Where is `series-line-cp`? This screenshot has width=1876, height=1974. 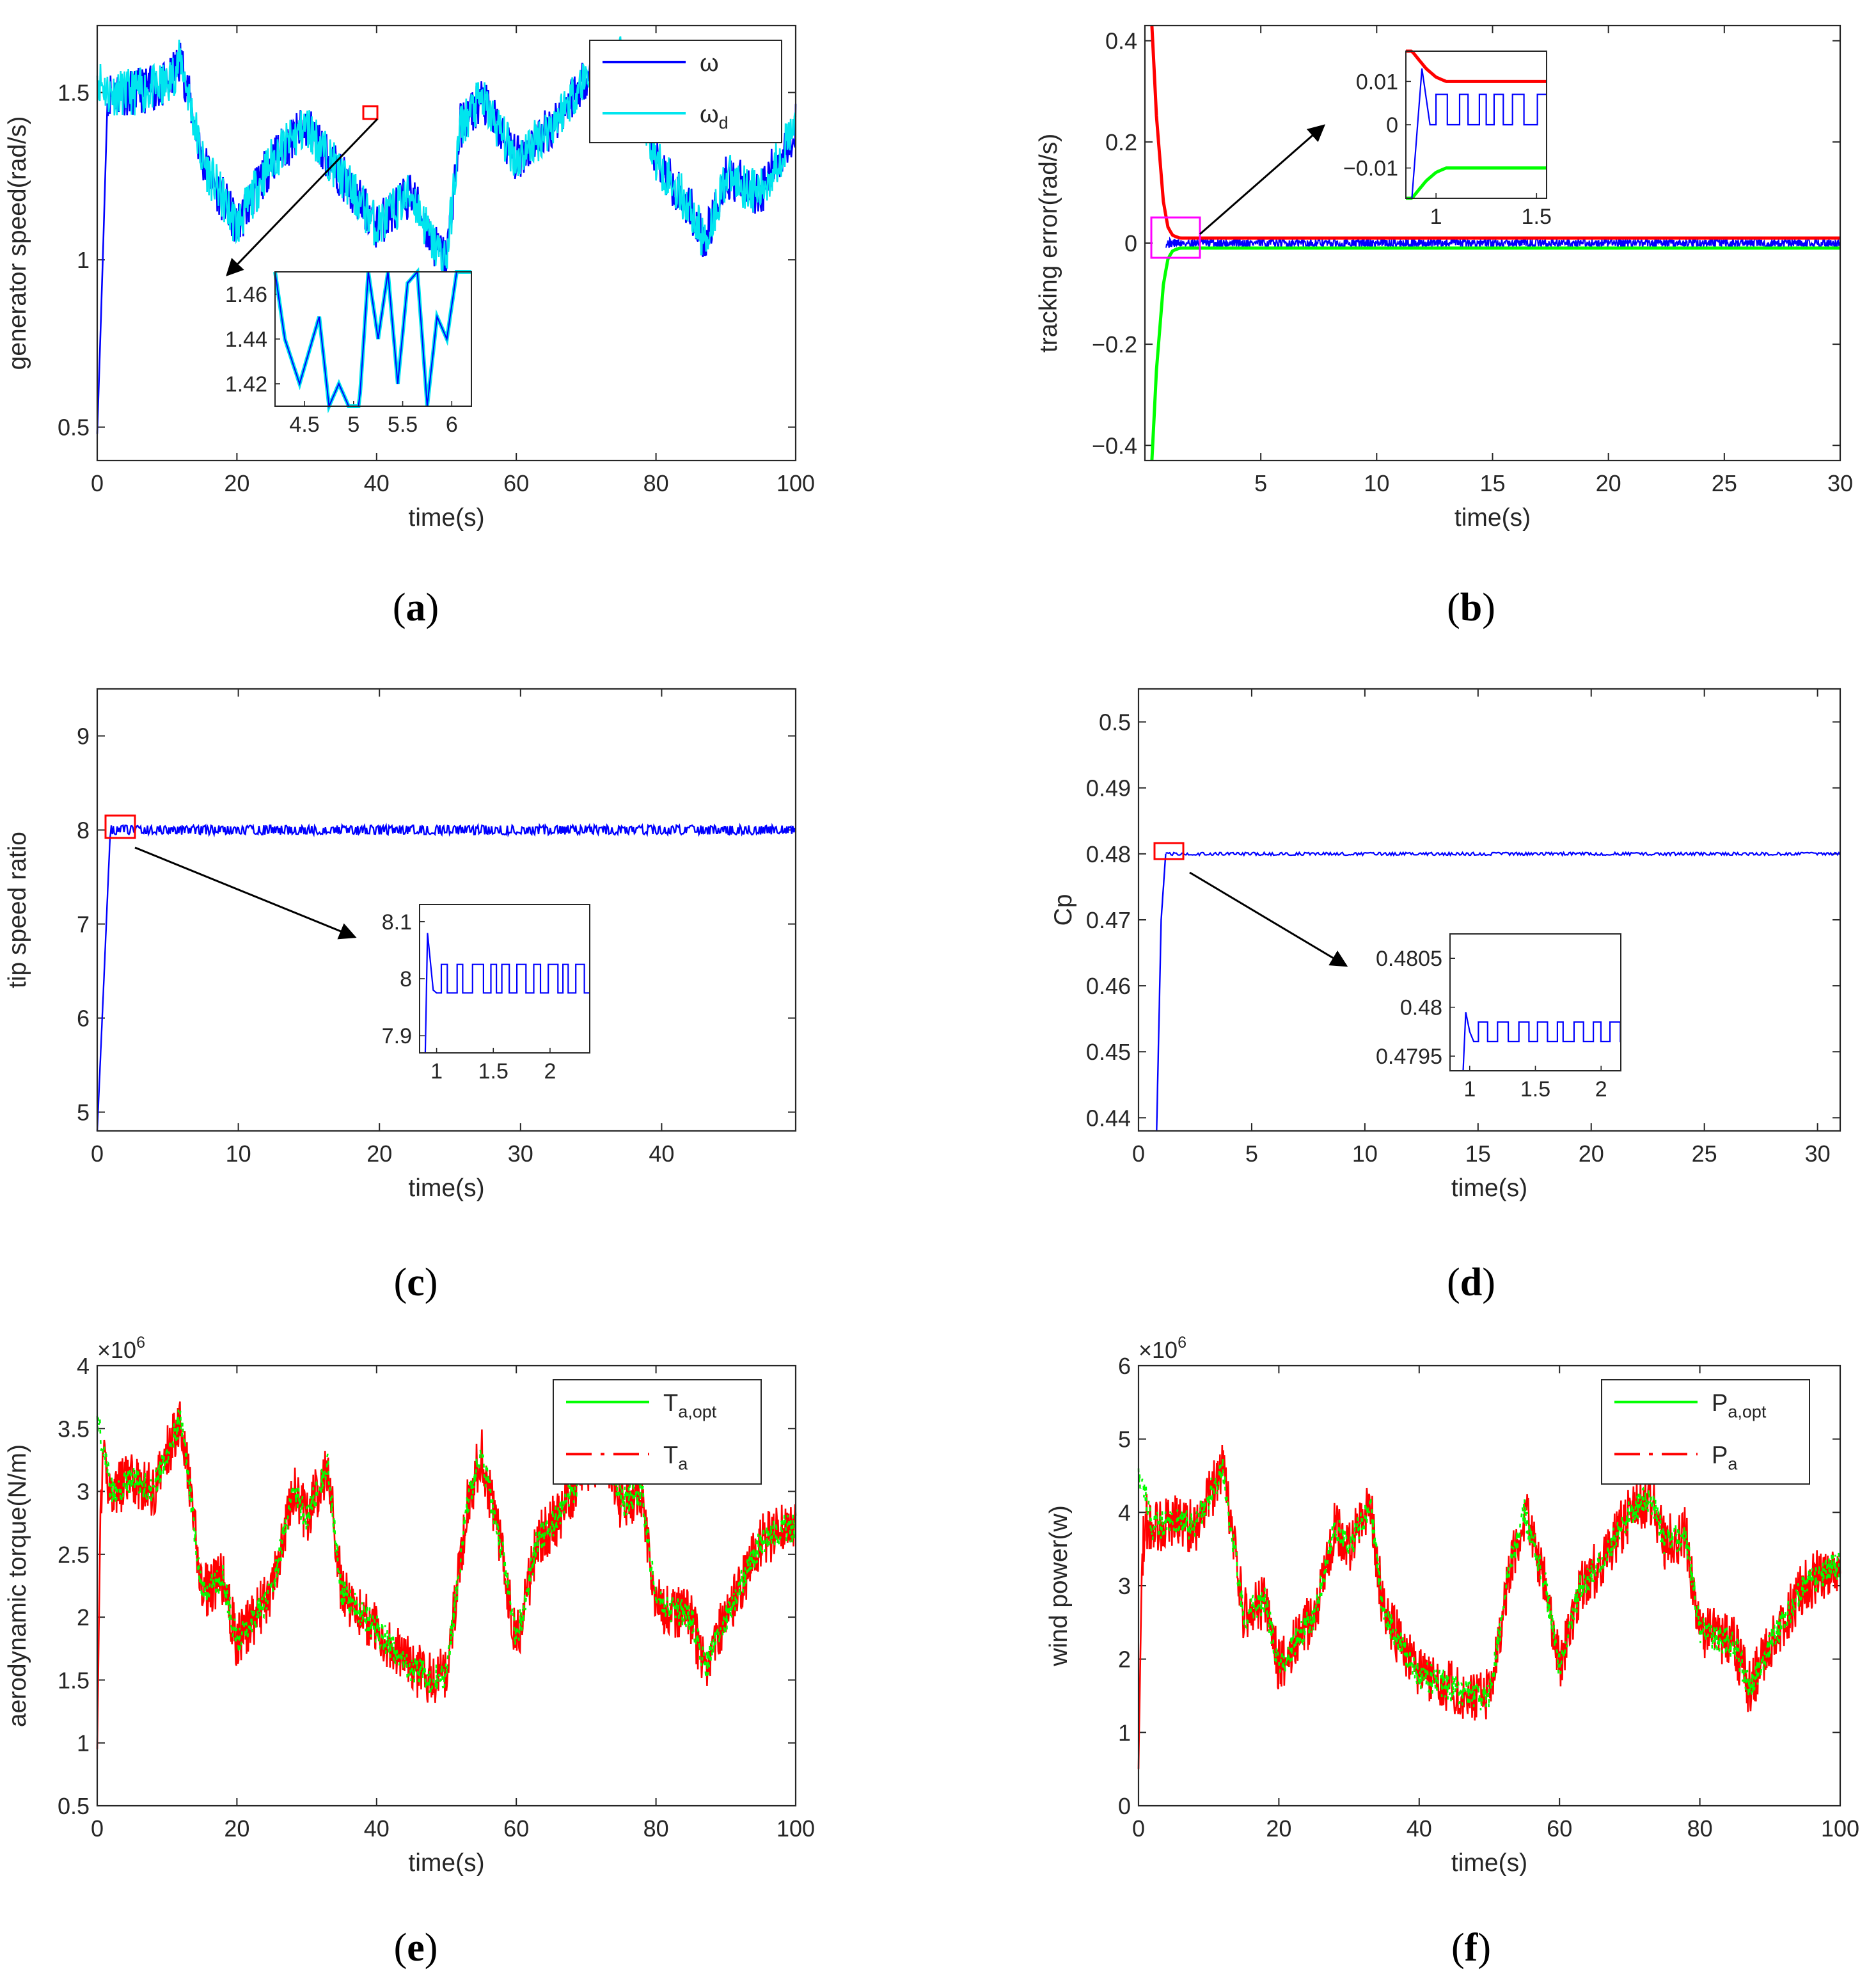
series-line-cp is located at coordinates (1503, 854).